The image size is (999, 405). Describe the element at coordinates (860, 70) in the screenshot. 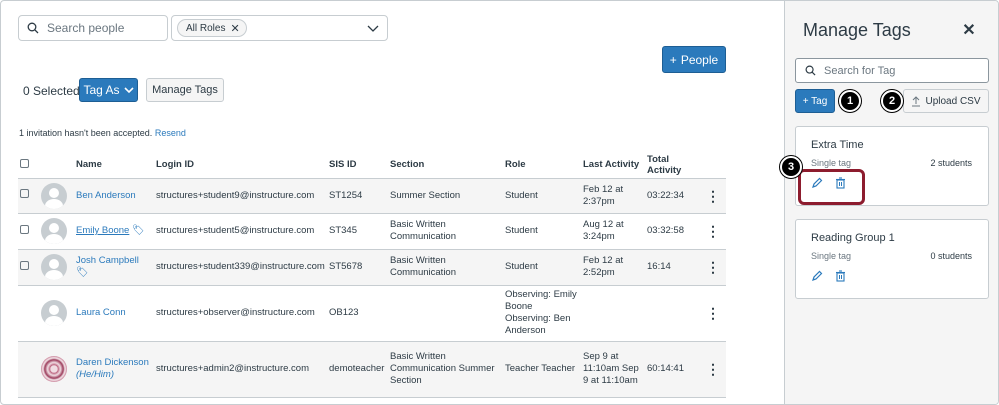

I see `search-tag-placeholder: Search for Tag` at that location.